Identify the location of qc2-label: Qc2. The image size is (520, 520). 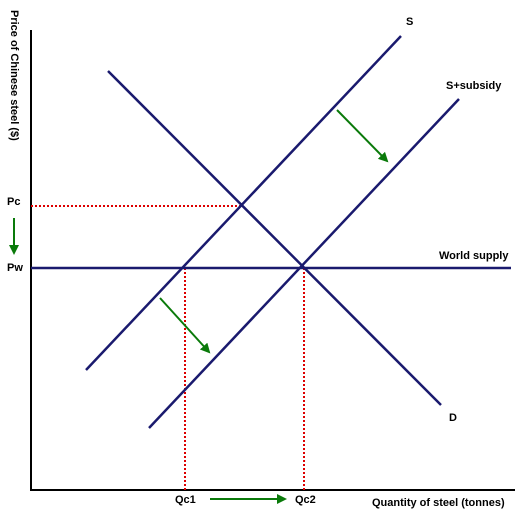
(305, 500).